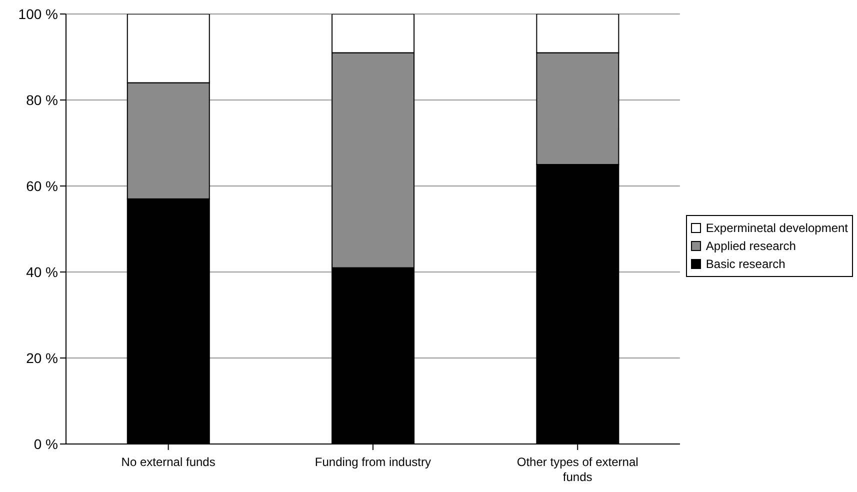  Describe the element at coordinates (42, 358) in the screenshot. I see `y-tick-label: 20 %` at that location.